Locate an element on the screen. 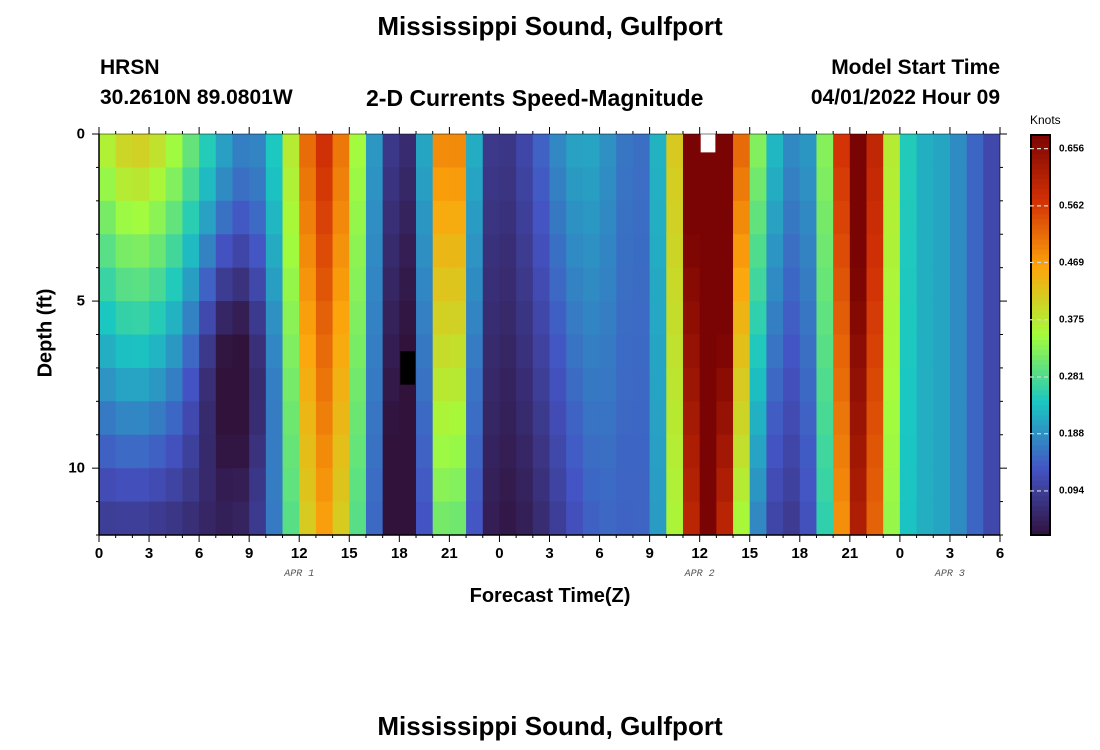  colorbar-tick-label: 0.469 is located at coordinates (1072, 263).